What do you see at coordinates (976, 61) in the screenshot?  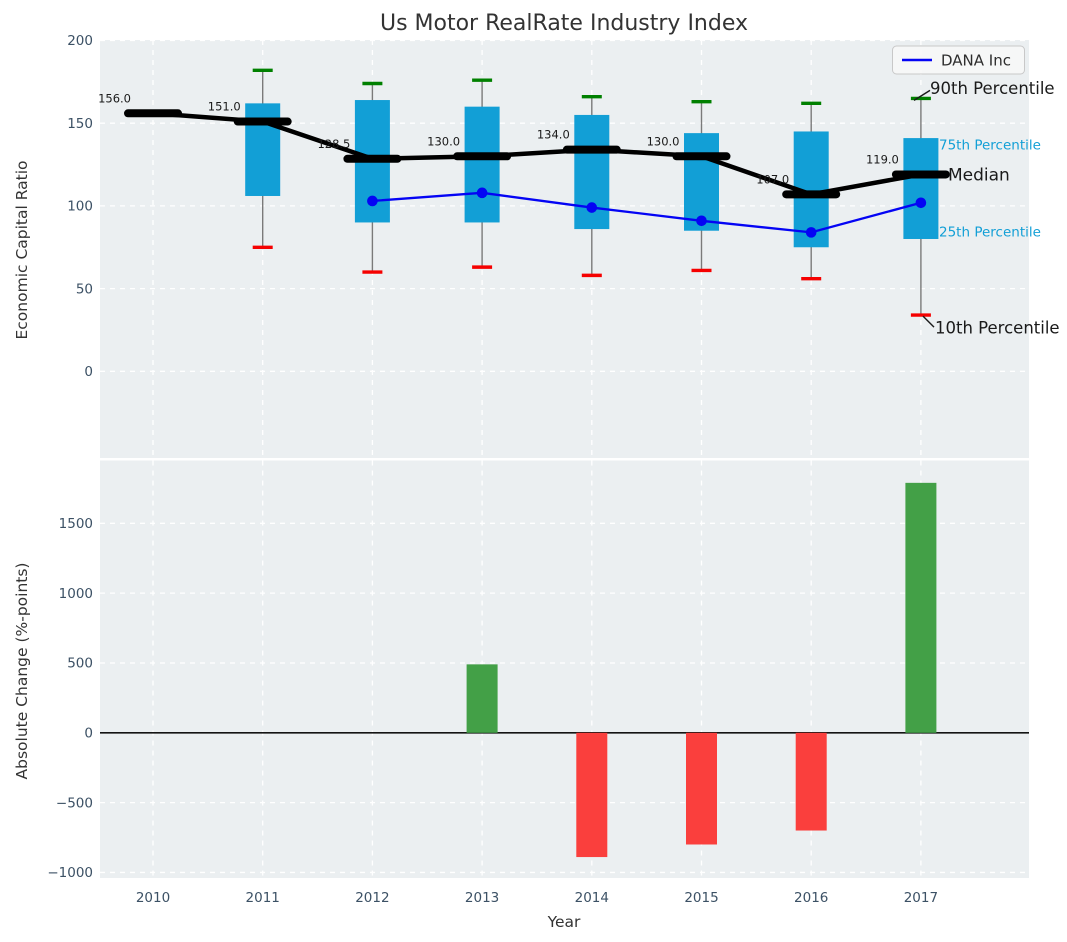 I see `legend-label-dana-inc: DANA Inc` at bounding box center [976, 61].